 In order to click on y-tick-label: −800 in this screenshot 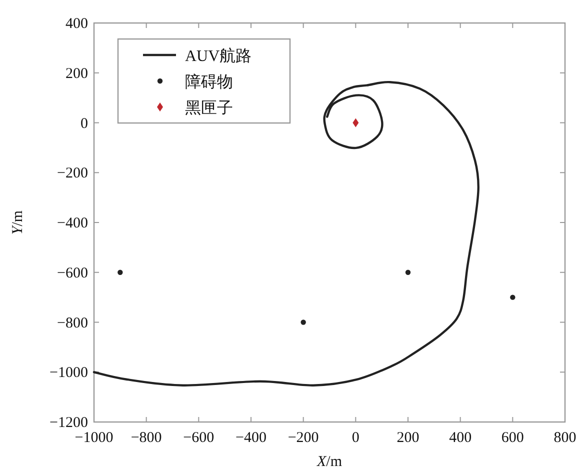, I will do `click(72, 323)`.